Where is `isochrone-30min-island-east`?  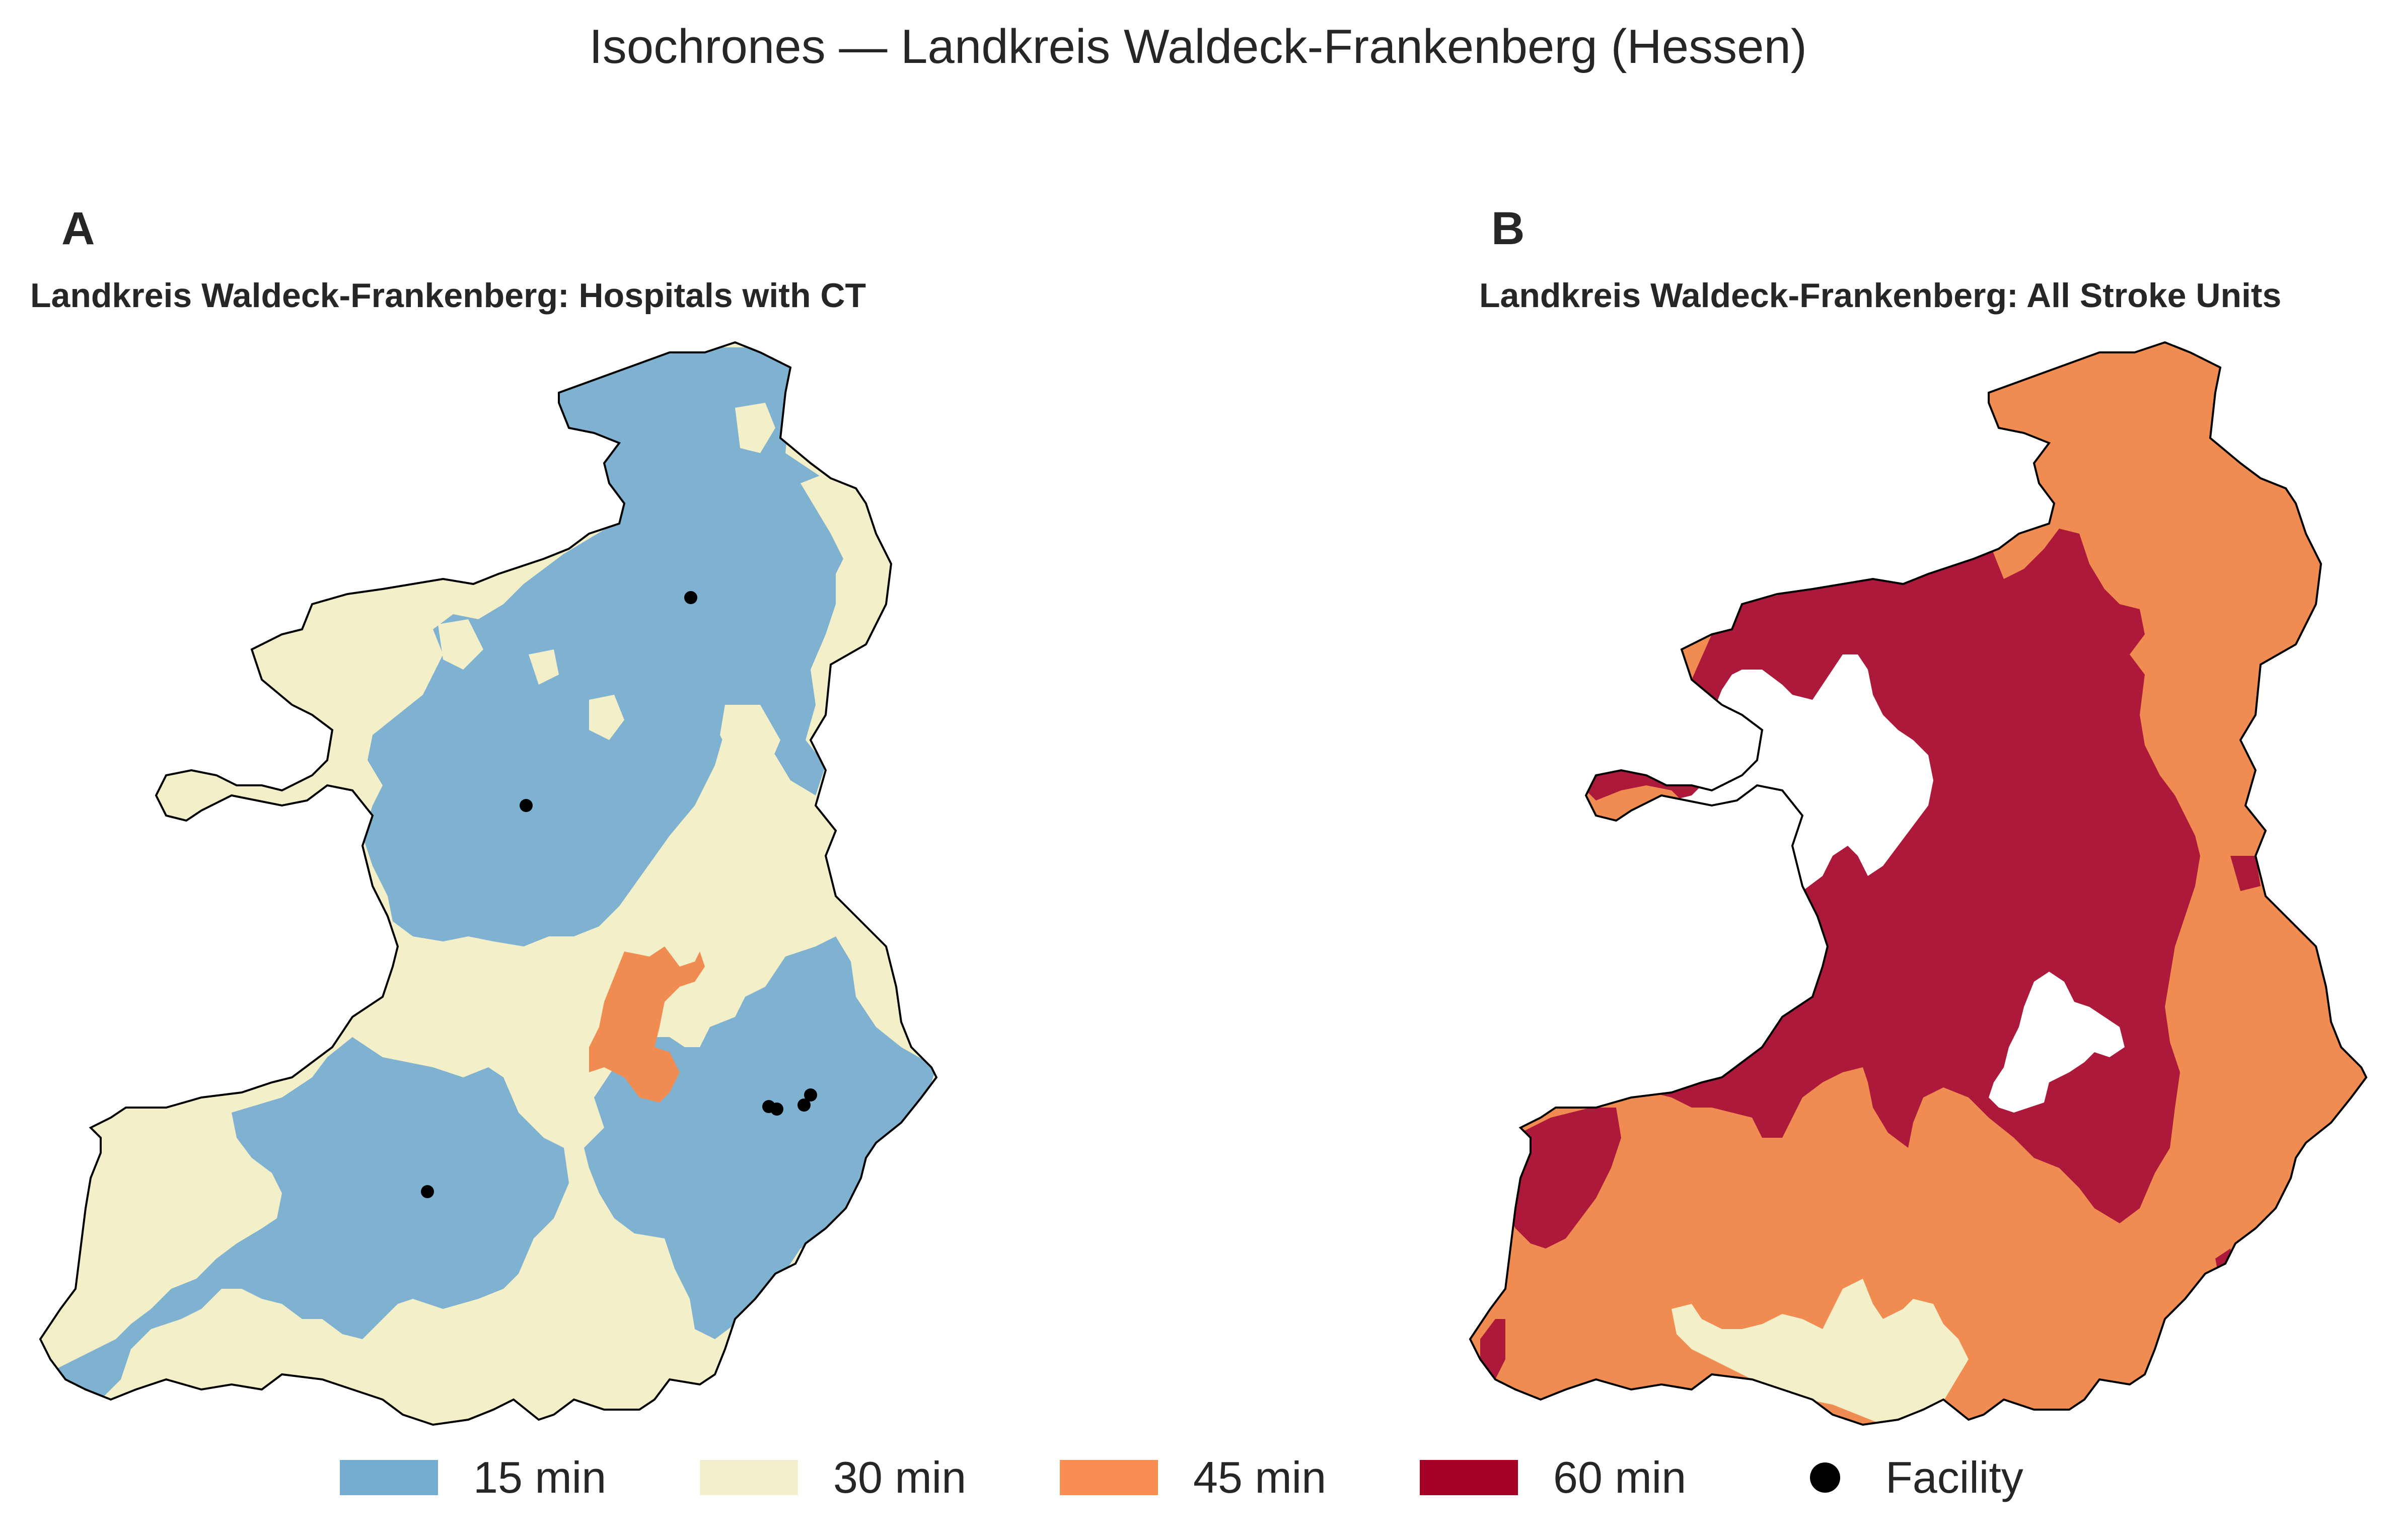
isochrone-30min-island-east is located at coordinates (750, 740).